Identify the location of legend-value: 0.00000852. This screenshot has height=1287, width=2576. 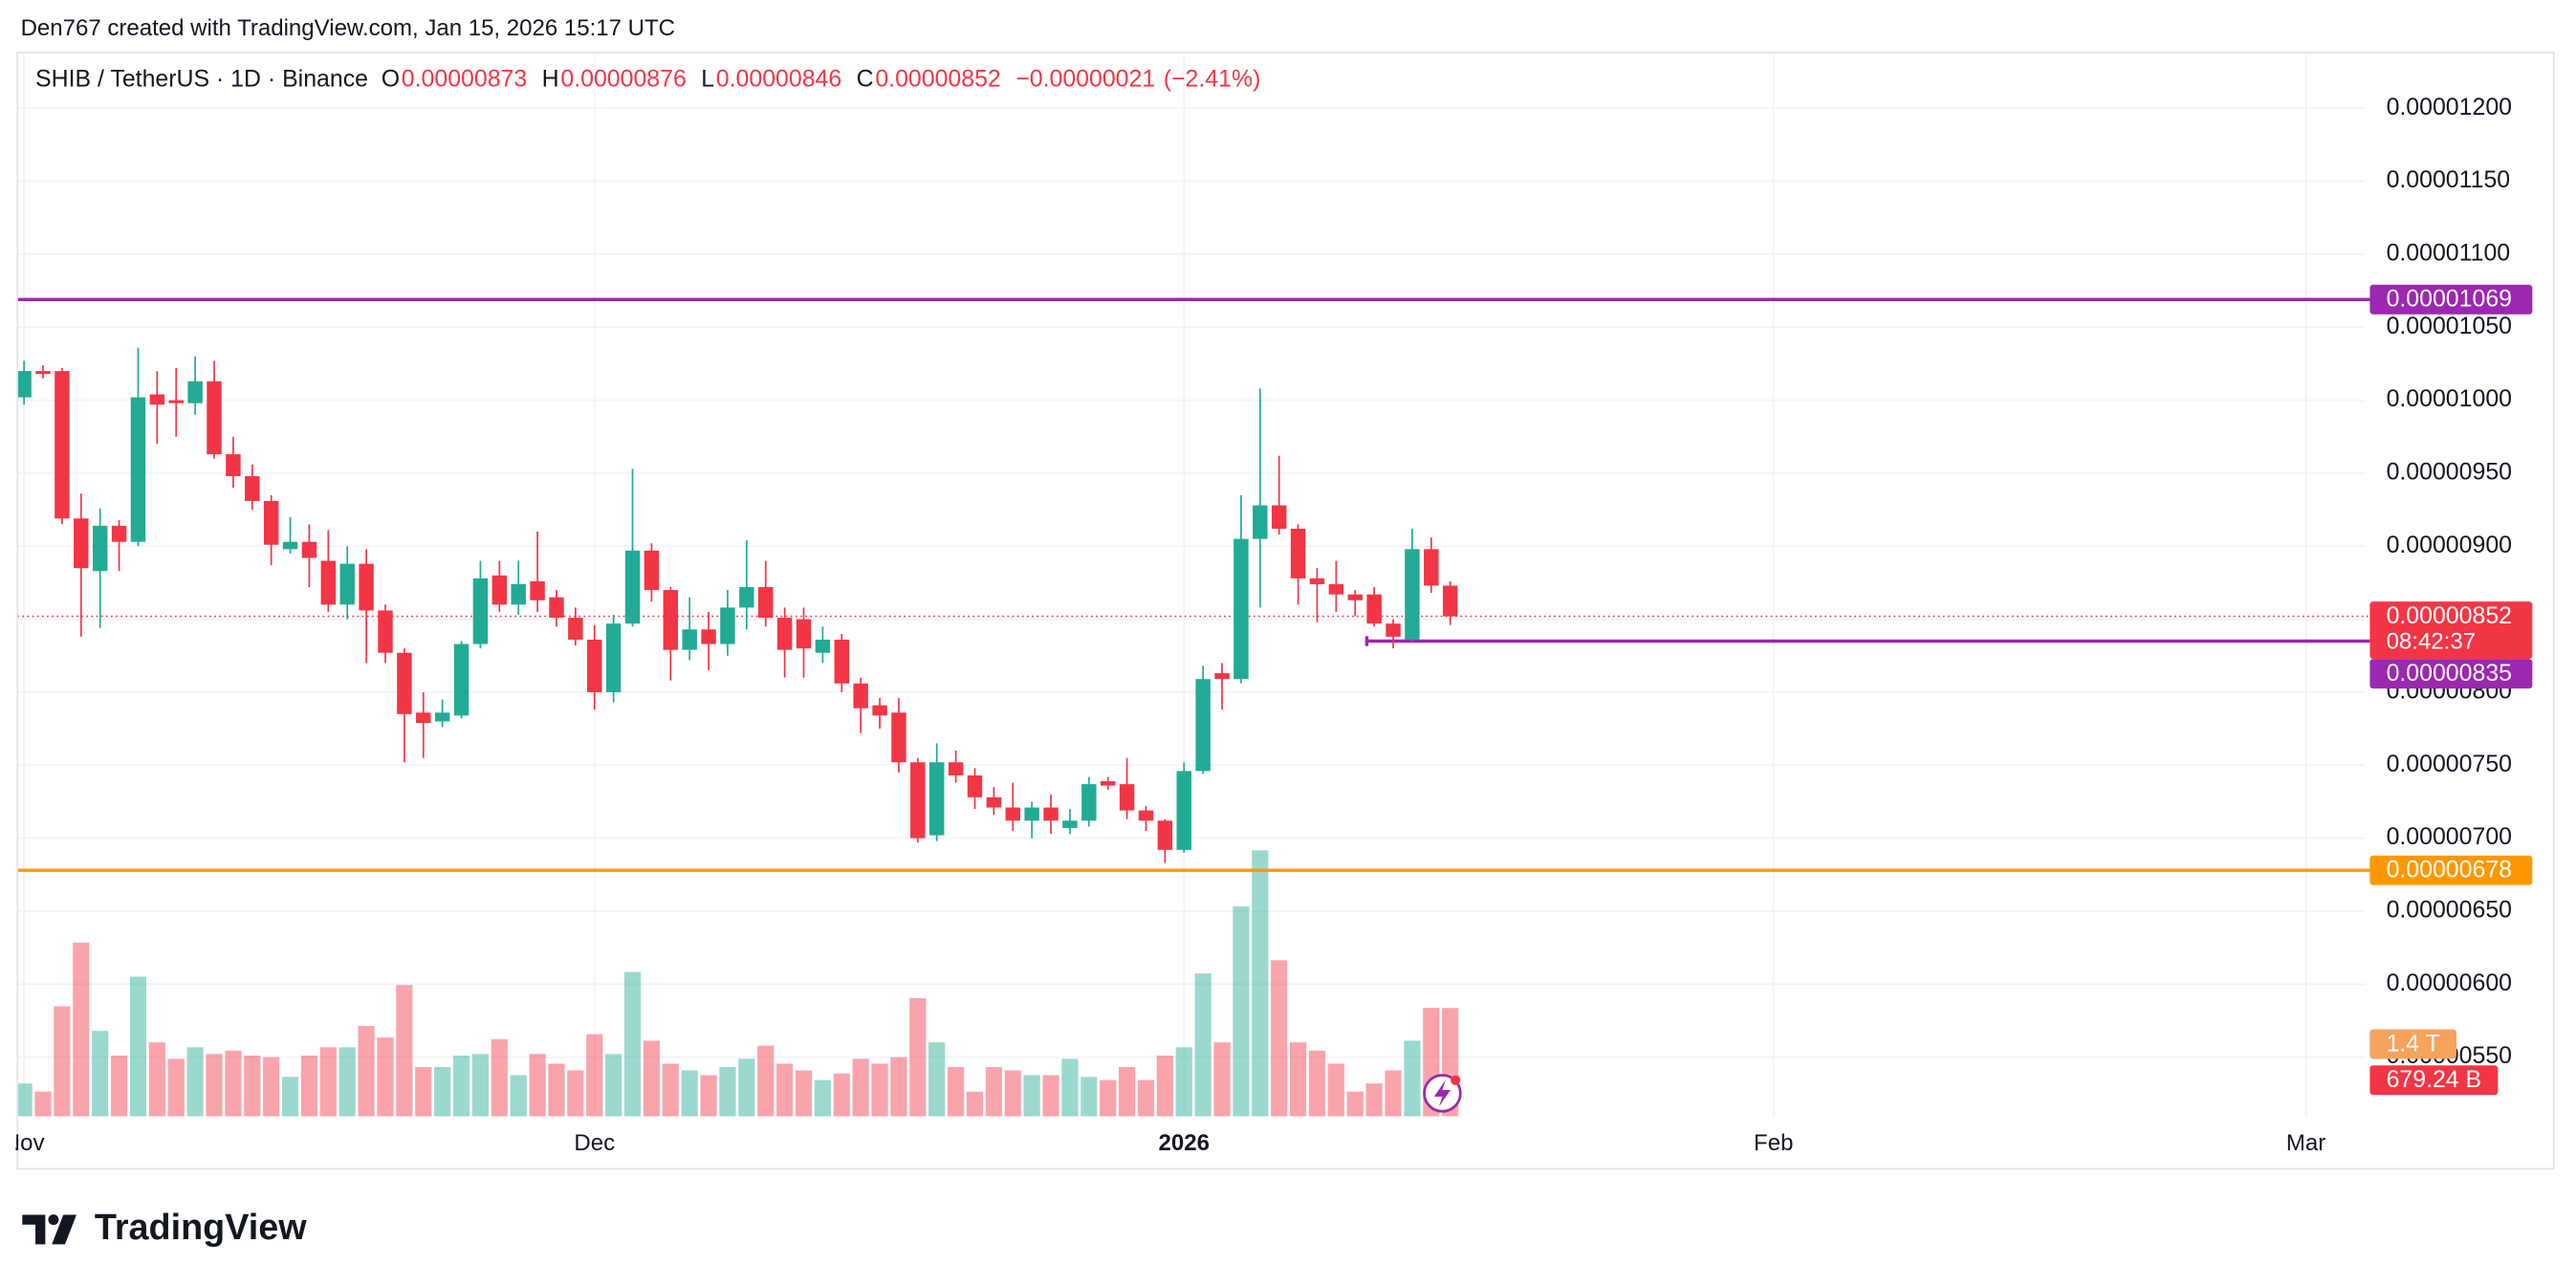
(937, 79).